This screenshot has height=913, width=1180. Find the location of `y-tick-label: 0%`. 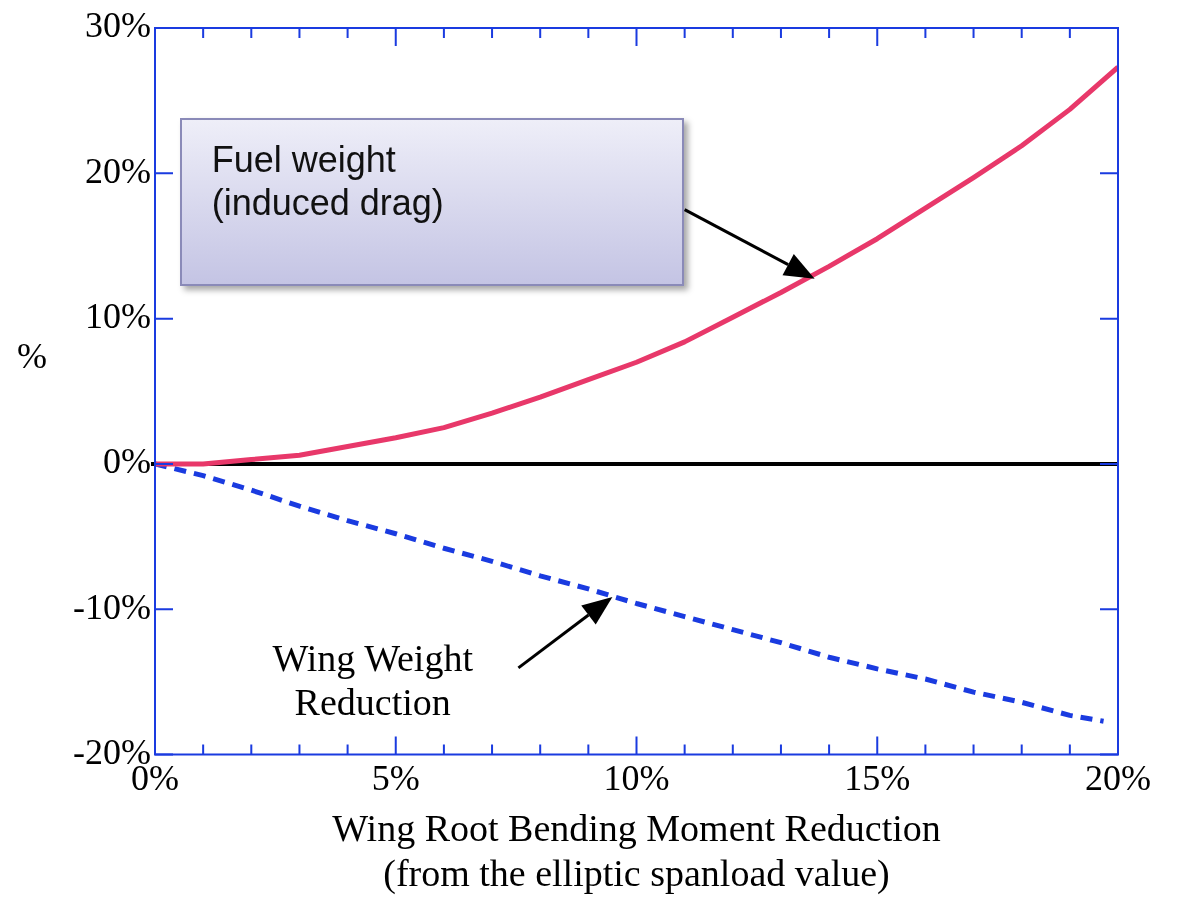

y-tick-label: 0% is located at coordinates (127, 461).